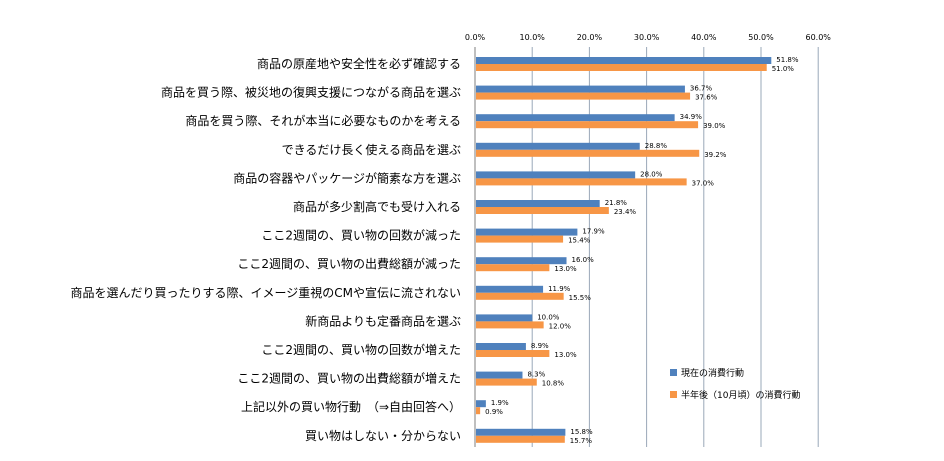 The height and width of the screenshot is (461, 944). Describe the element at coordinates (616, 203) in the screenshot. I see `data-label-current: 21.8%` at that location.